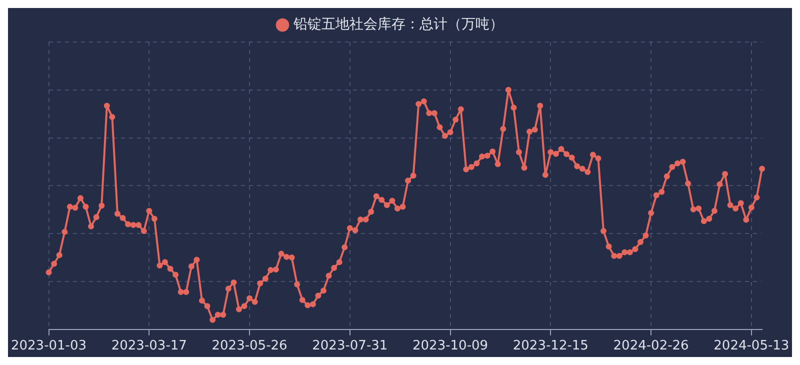 This screenshot has height=365, width=800. I want to click on legend-label: 铅锭五地社会库存：总计（万吨）, so click(398, 24).